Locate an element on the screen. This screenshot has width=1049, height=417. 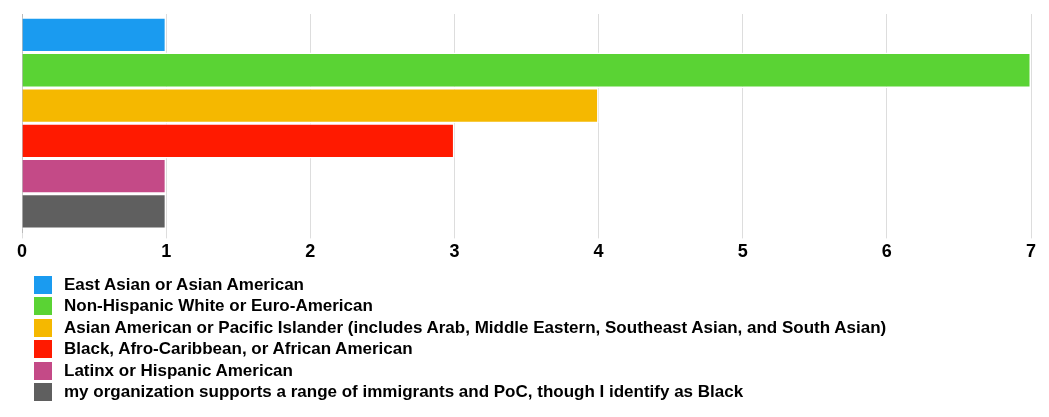
x-tick-label: 3 is located at coordinates (454, 251).